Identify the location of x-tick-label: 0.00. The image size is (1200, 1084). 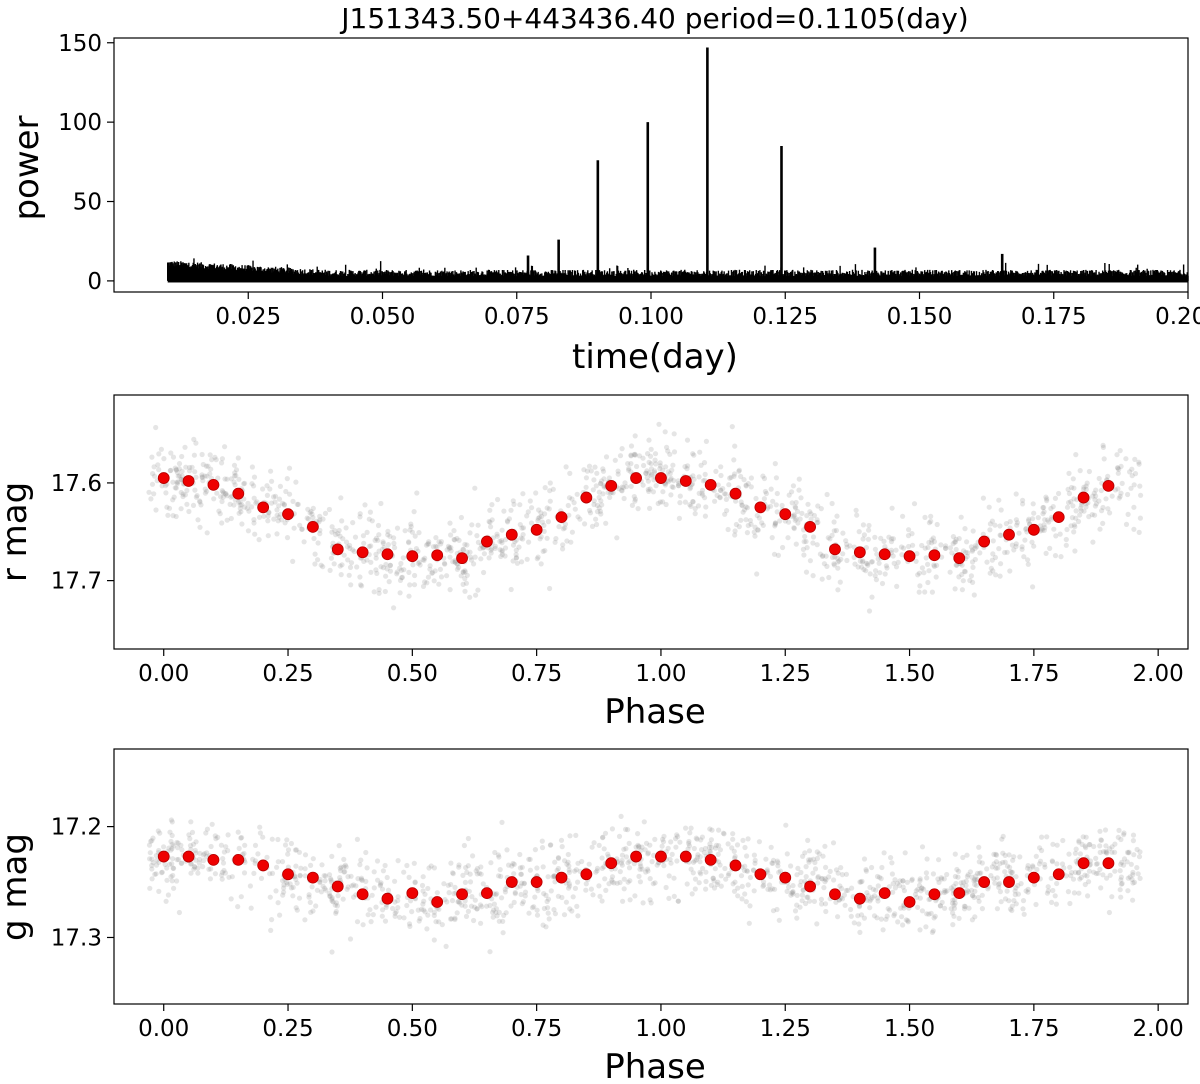
(163, 1029).